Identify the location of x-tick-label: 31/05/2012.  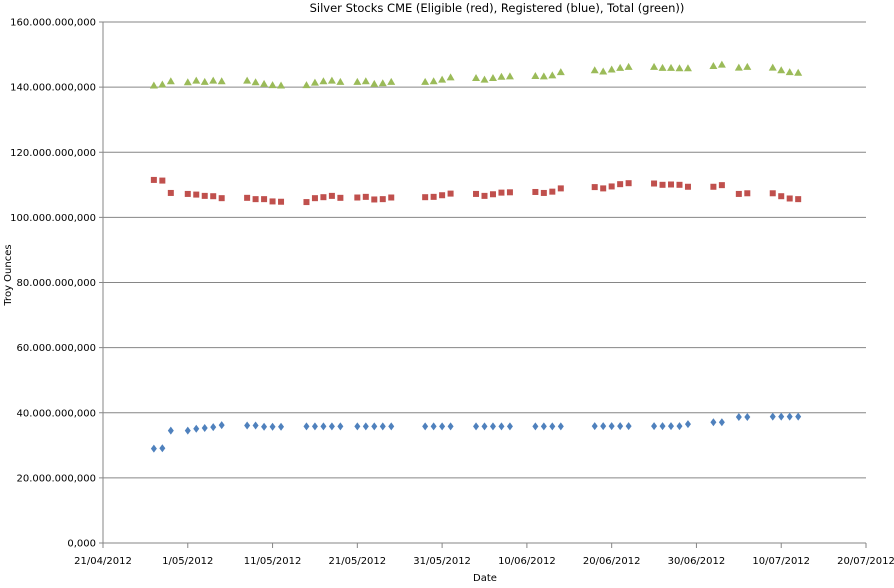
(442, 561).